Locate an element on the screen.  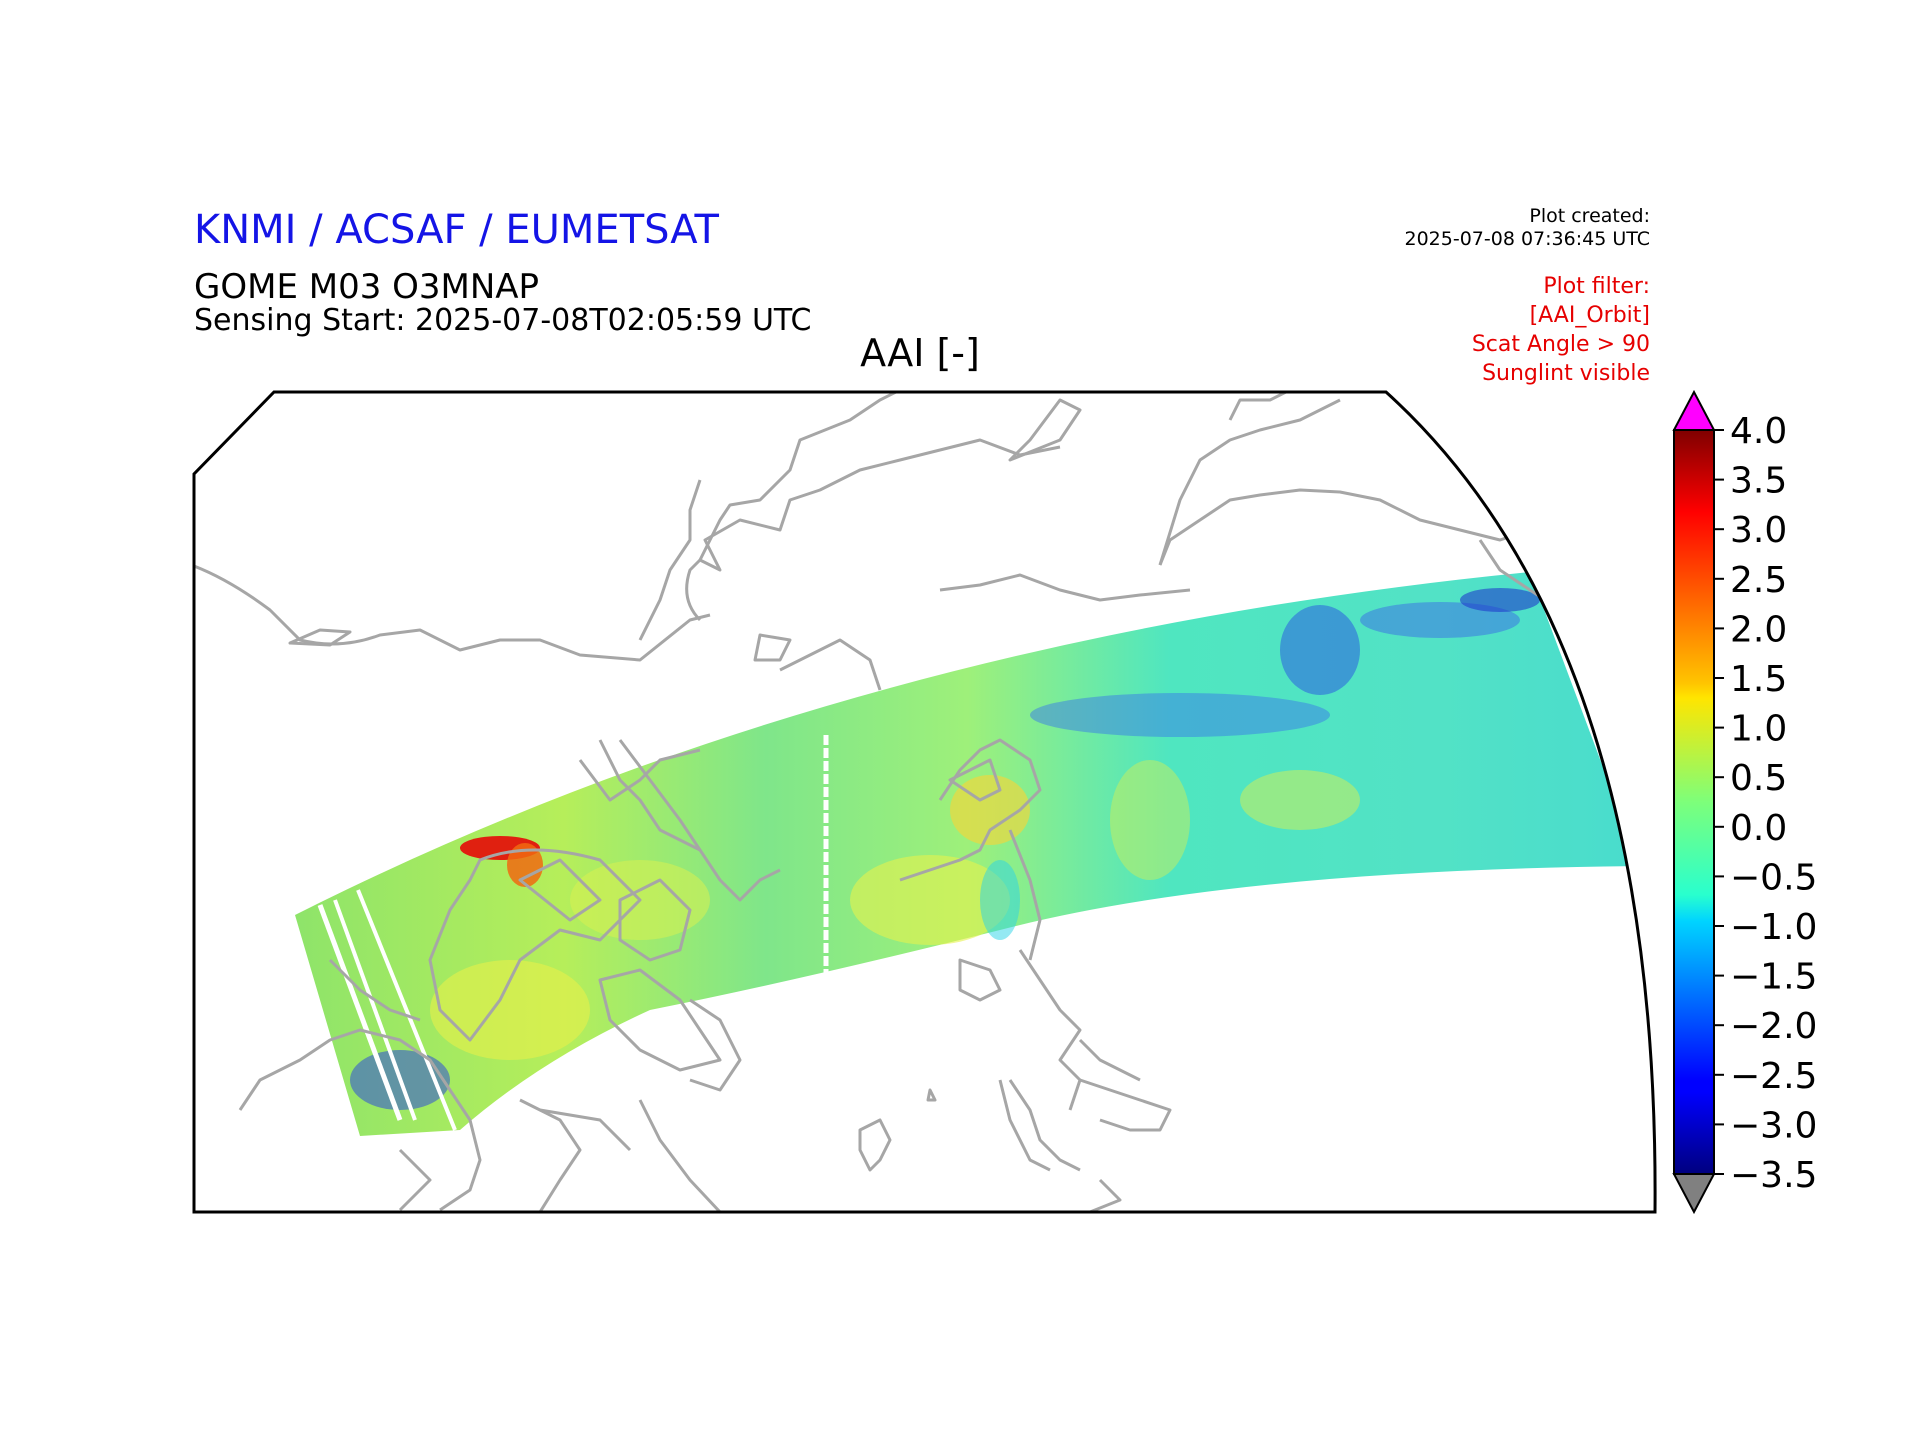
colorbar-tick-label: 0.5 is located at coordinates (1758, 778).